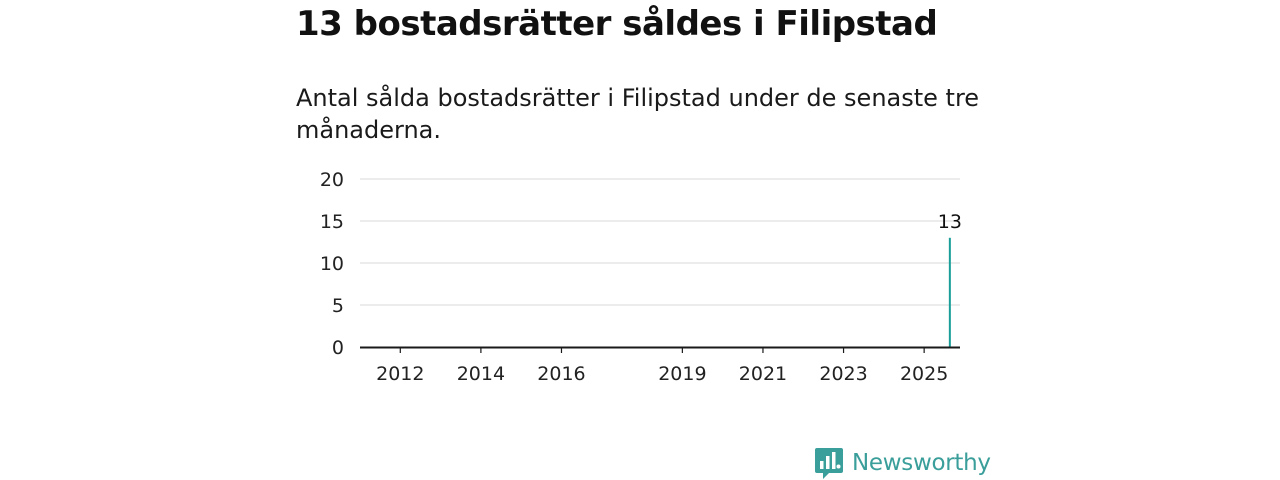 The width and height of the screenshot is (1280, 480). What do you see at coordinates (682, 374) in the screenshot?
I see `x-tick-label: 2019` at bounding box center [682, 374].